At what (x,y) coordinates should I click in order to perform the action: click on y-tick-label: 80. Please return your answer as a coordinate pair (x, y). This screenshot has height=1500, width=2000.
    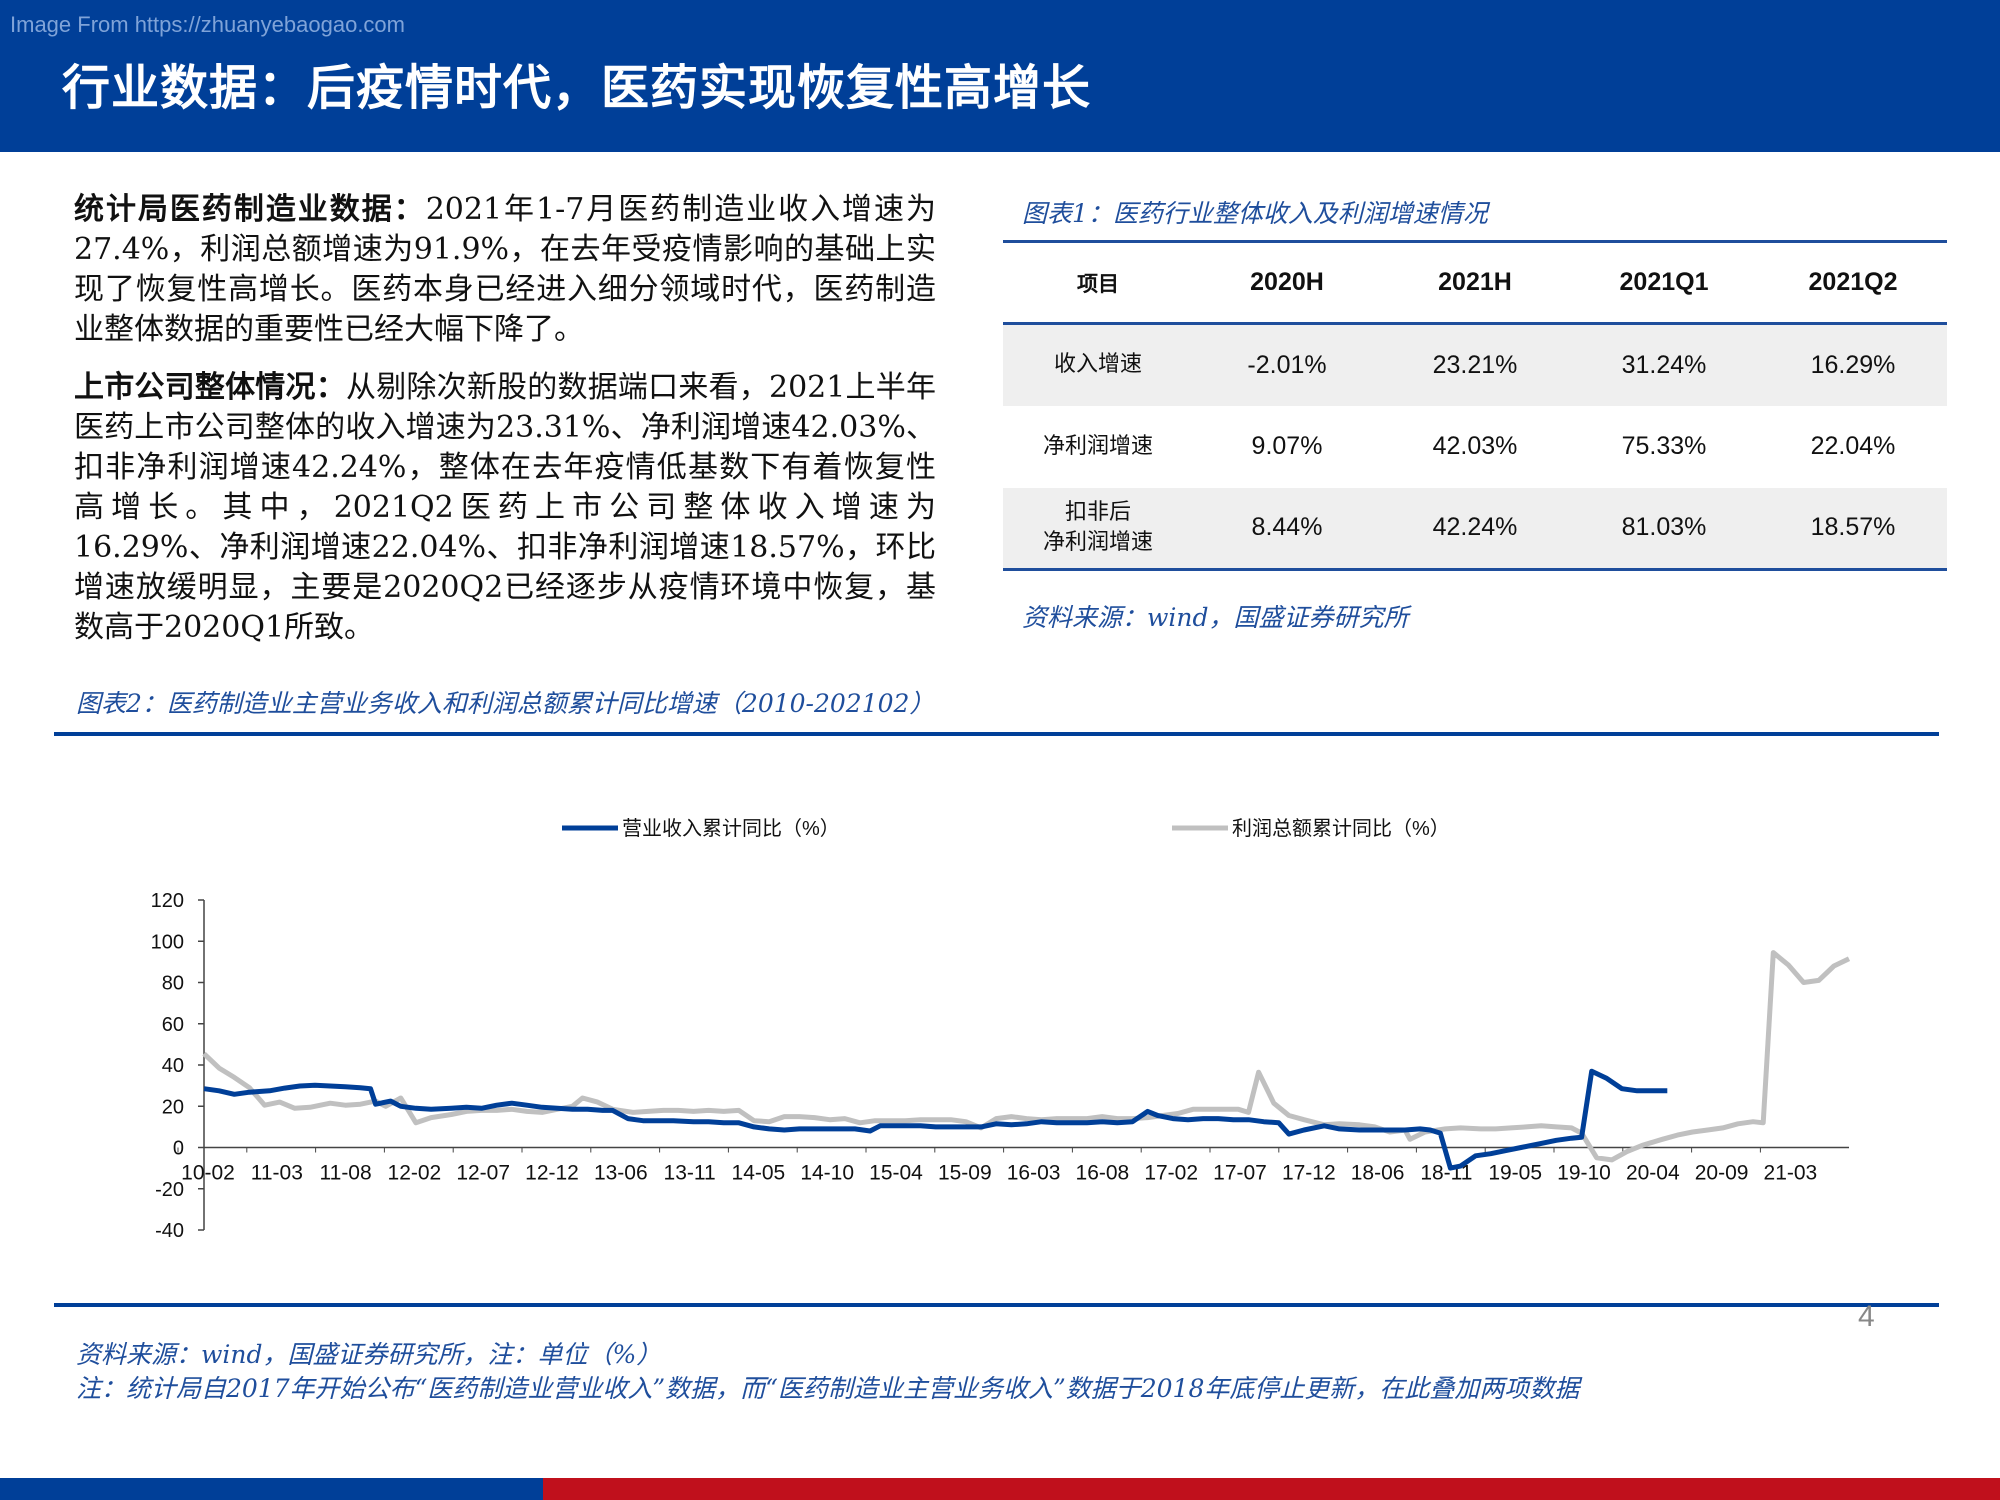
    Looking at the image, I should click on (173, 984).